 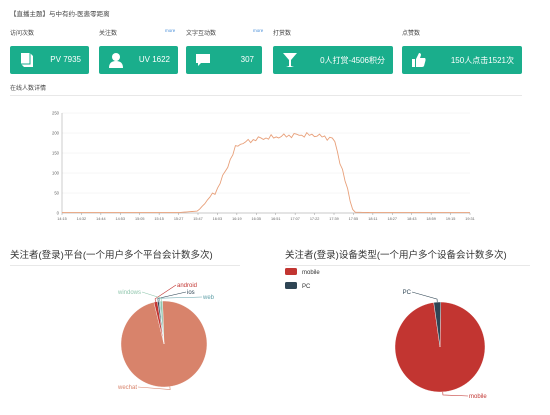 What do you see at coordinates (282, 34) in the screenshot?
I see `stat-label-rewards: 打赏数` at bounding box center [282, 34].